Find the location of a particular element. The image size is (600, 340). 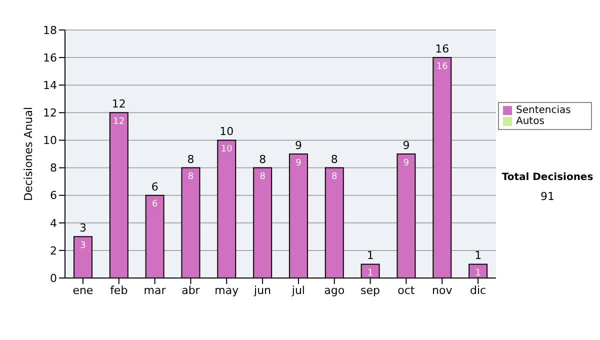

x-tick-label: abr is located at coordinates (191, 290).